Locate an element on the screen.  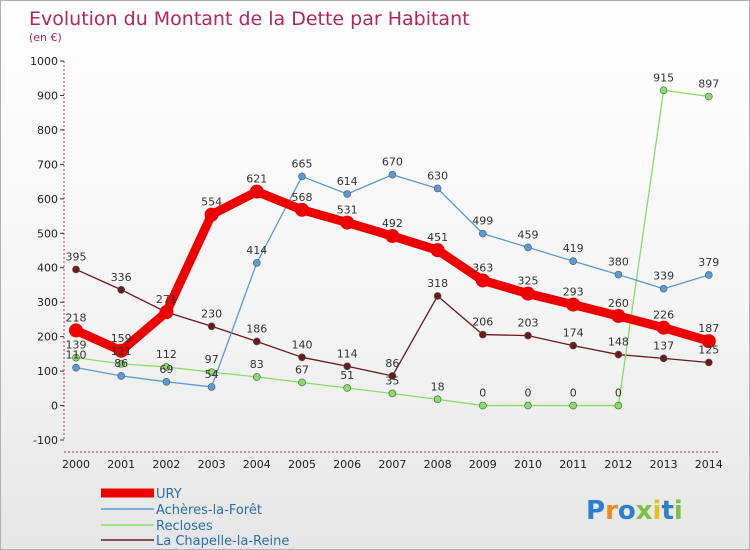
data-label: 35 is located at coordinates (392, 380).